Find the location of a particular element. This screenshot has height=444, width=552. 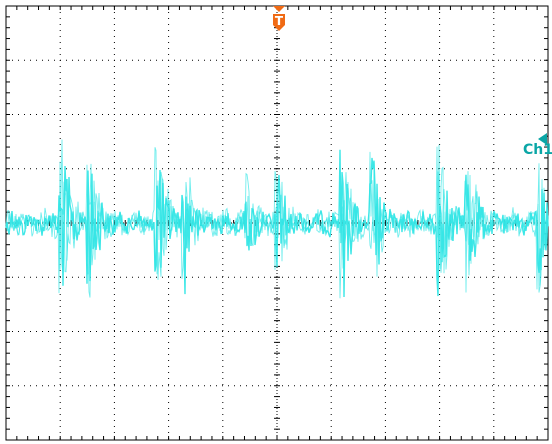

trigger-position-icon: T is located at coordinates (279, 18).